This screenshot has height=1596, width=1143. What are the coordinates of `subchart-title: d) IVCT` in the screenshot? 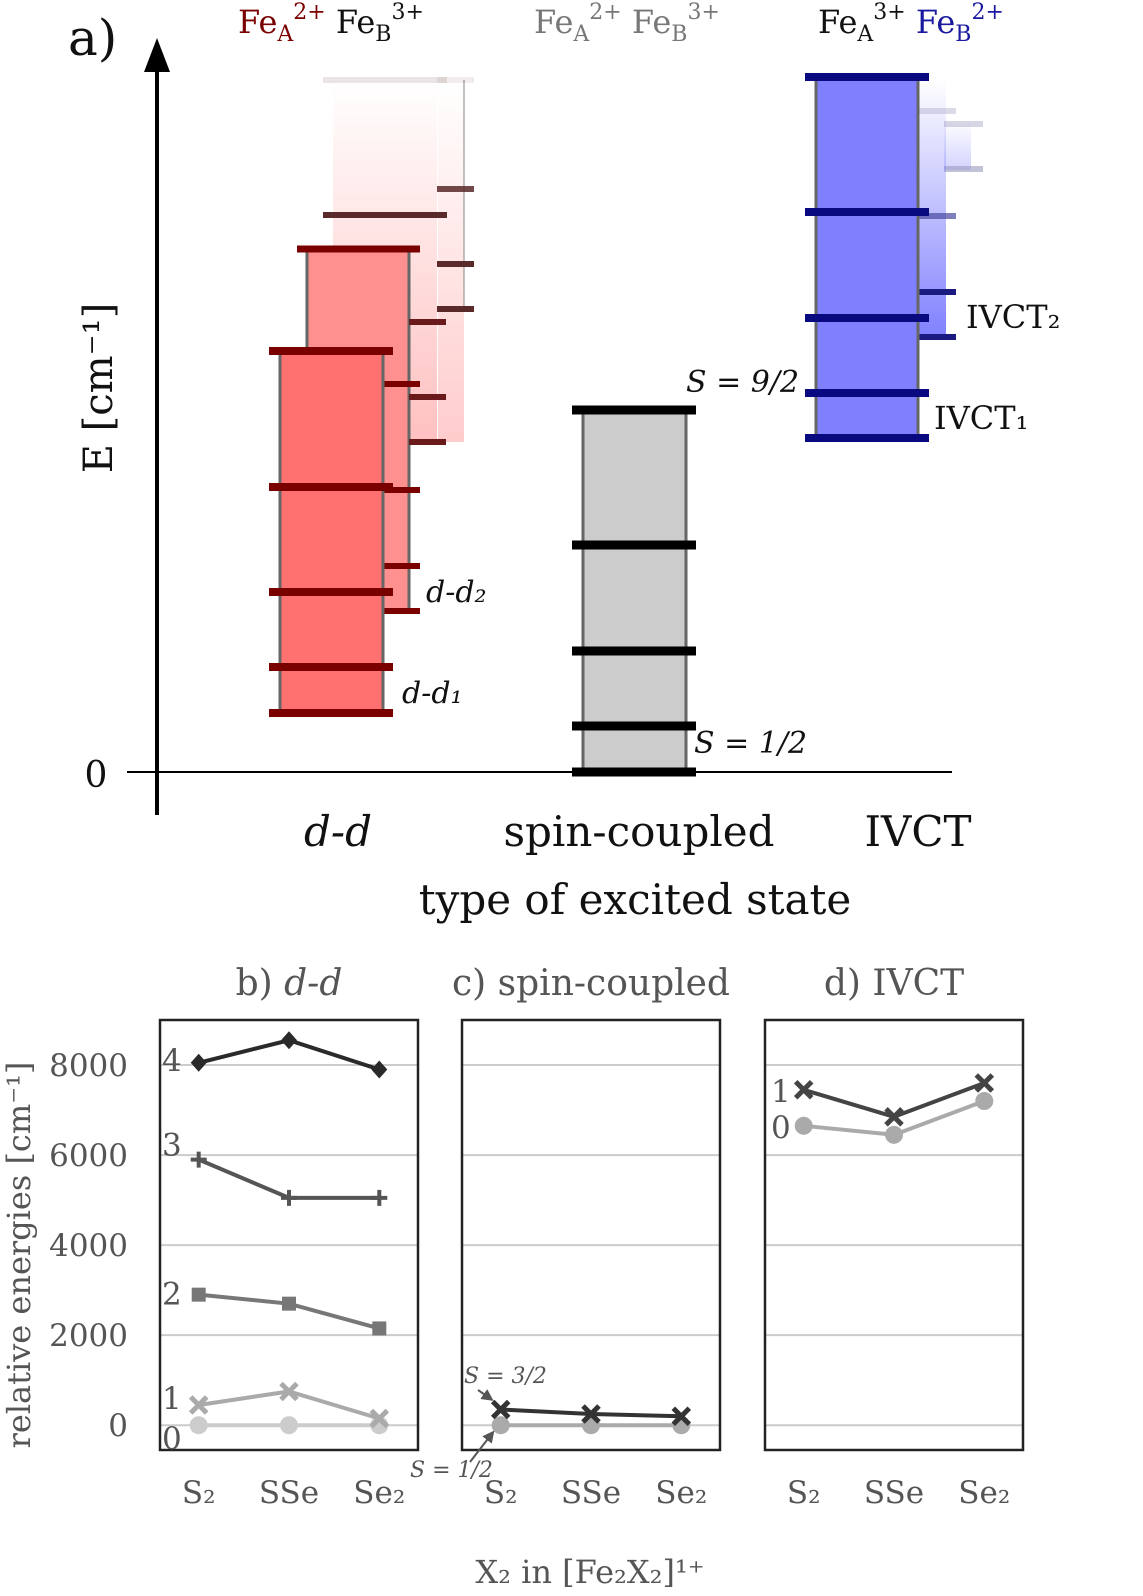 It's located at (894, 983).